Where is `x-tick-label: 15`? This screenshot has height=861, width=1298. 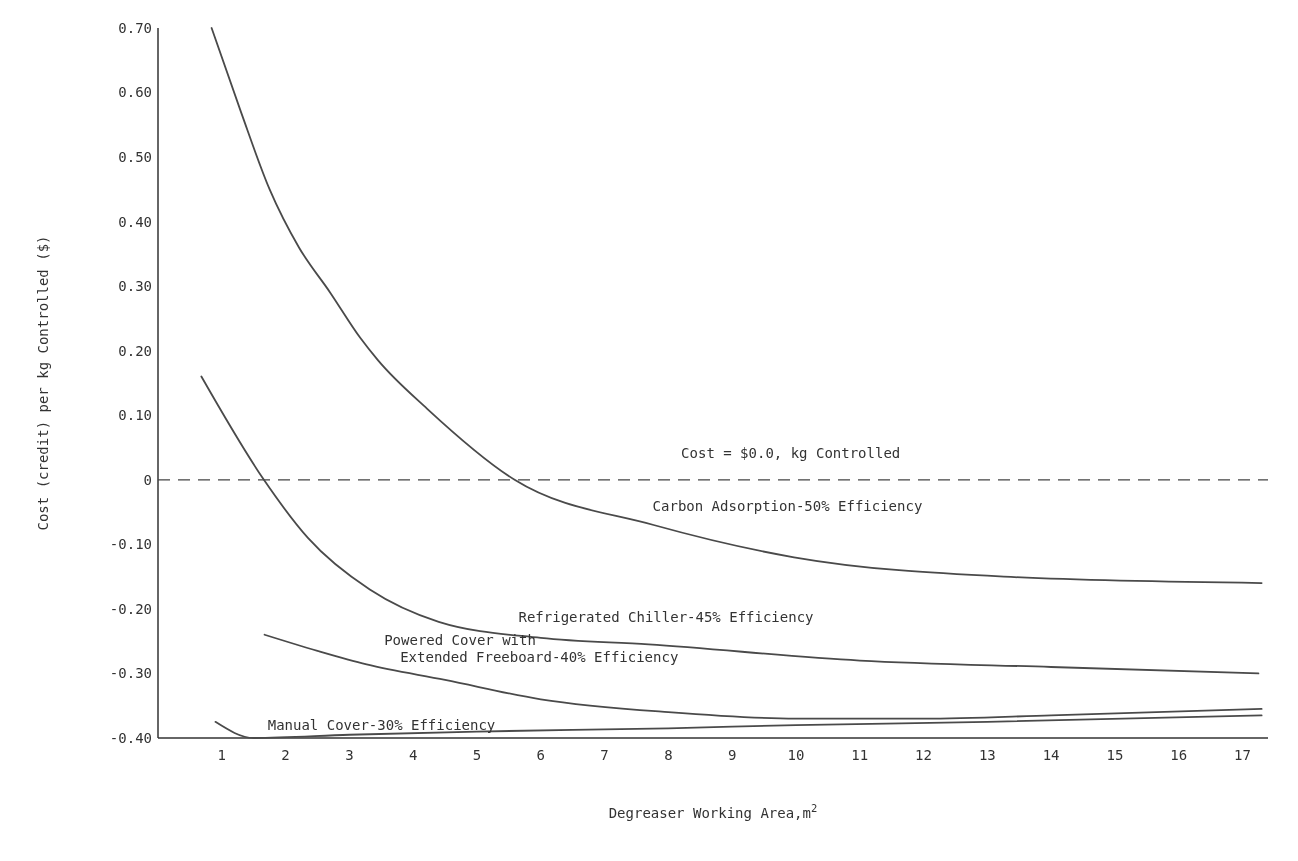
x-tick-label: 15 is located at coordinates (1115, 755).